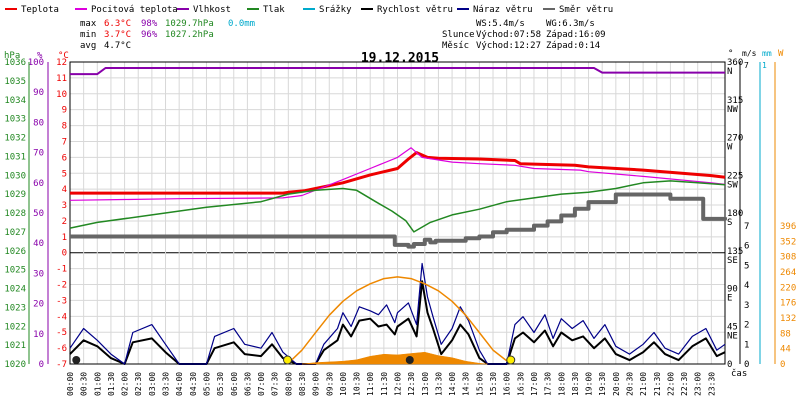 This screenshot has height=400, width=800. Describe the element at coordinates (398, 220) in the screenshot. I see `series-line-směr-větru` at that location.